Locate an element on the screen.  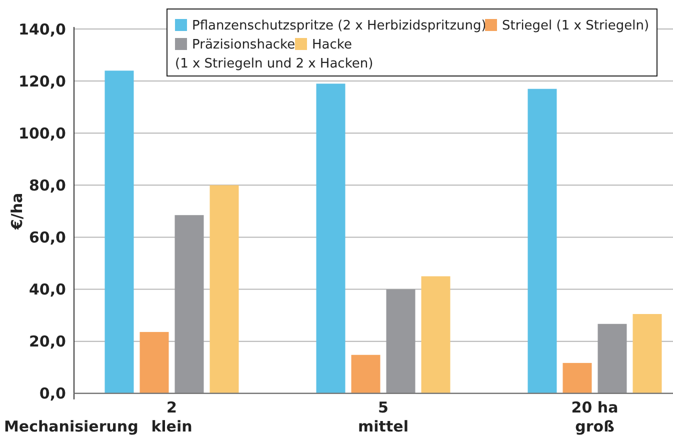
x-tick-label: 2 klein is located at coordinates (171, 417).